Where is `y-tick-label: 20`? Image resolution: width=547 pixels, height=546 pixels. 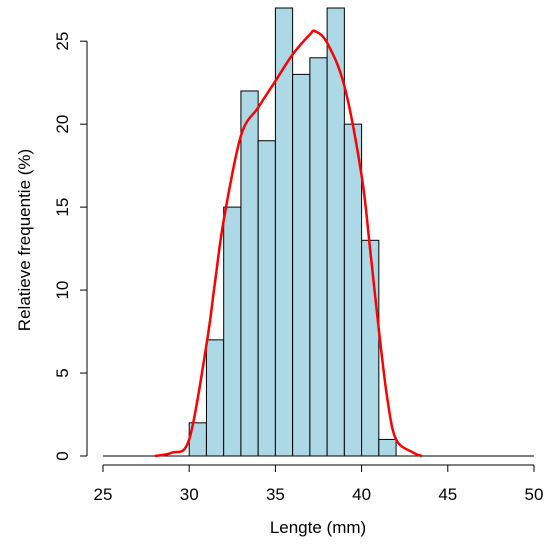
y-tick-label: 20 is located at coordinates (62, 124).